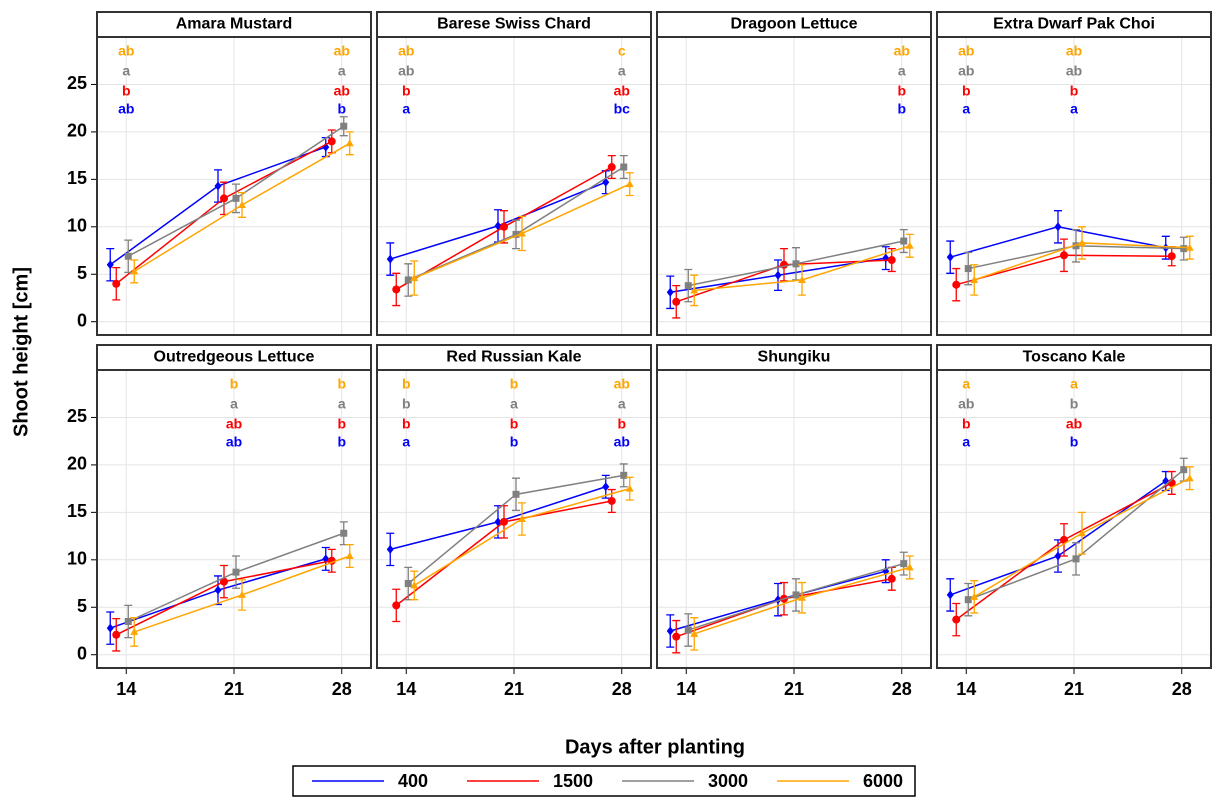 The width and height of the screenshot is (1212, 800). What do you see at coordinates (966, 689) in the screenshot?
I see `x-tick-label: 14` at bounding box center [966, 689].